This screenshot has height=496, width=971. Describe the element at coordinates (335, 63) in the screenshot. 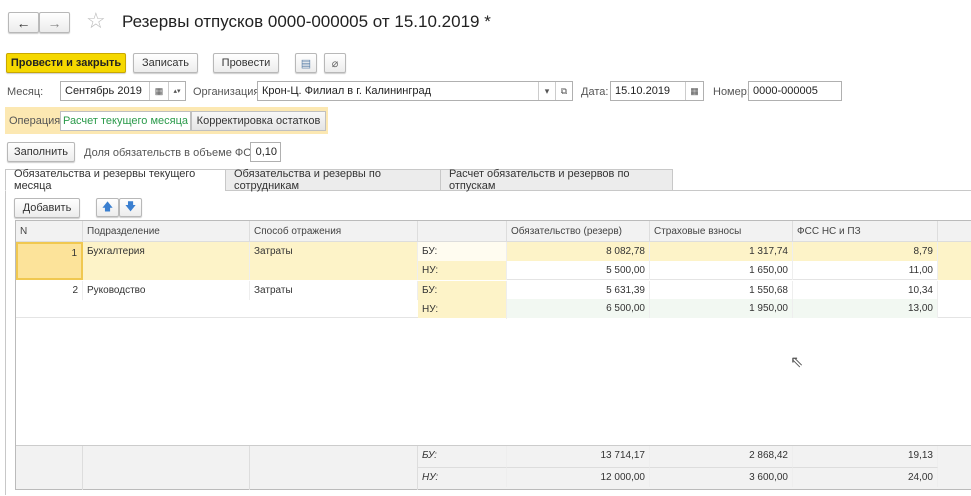

I see `paperclip-icon: ⌀` at that location.